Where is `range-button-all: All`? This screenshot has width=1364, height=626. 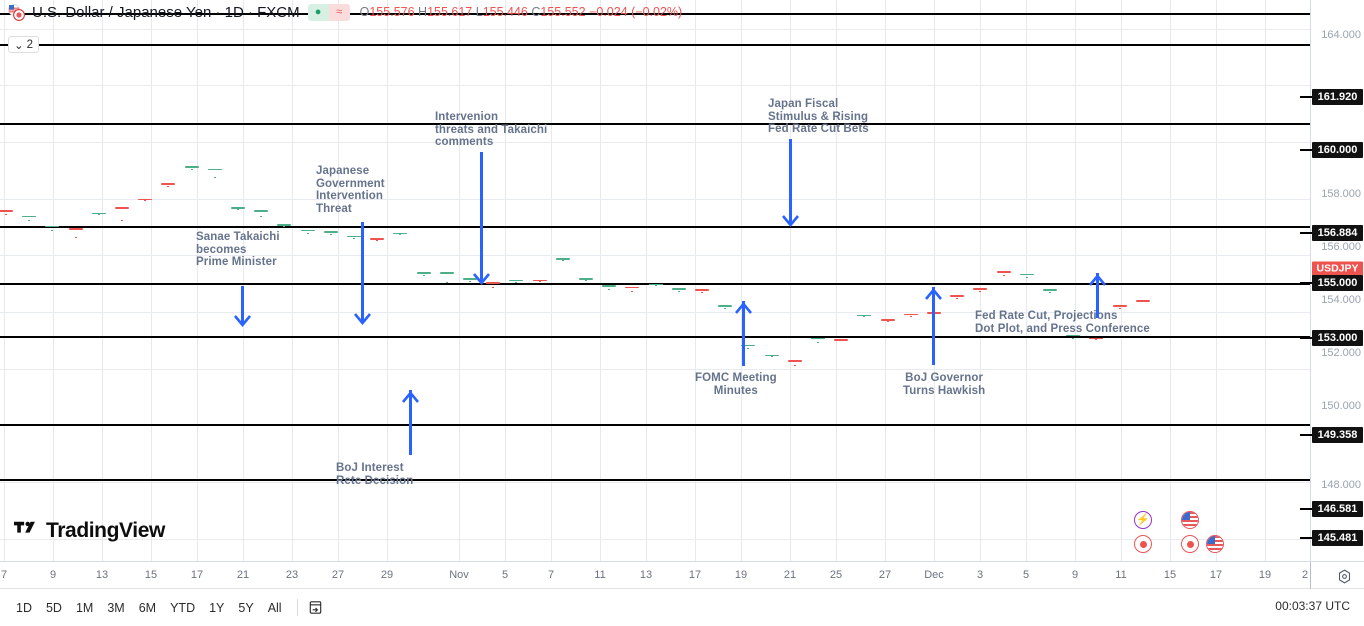
range-button-all: All is located at coordinates (274, 607).